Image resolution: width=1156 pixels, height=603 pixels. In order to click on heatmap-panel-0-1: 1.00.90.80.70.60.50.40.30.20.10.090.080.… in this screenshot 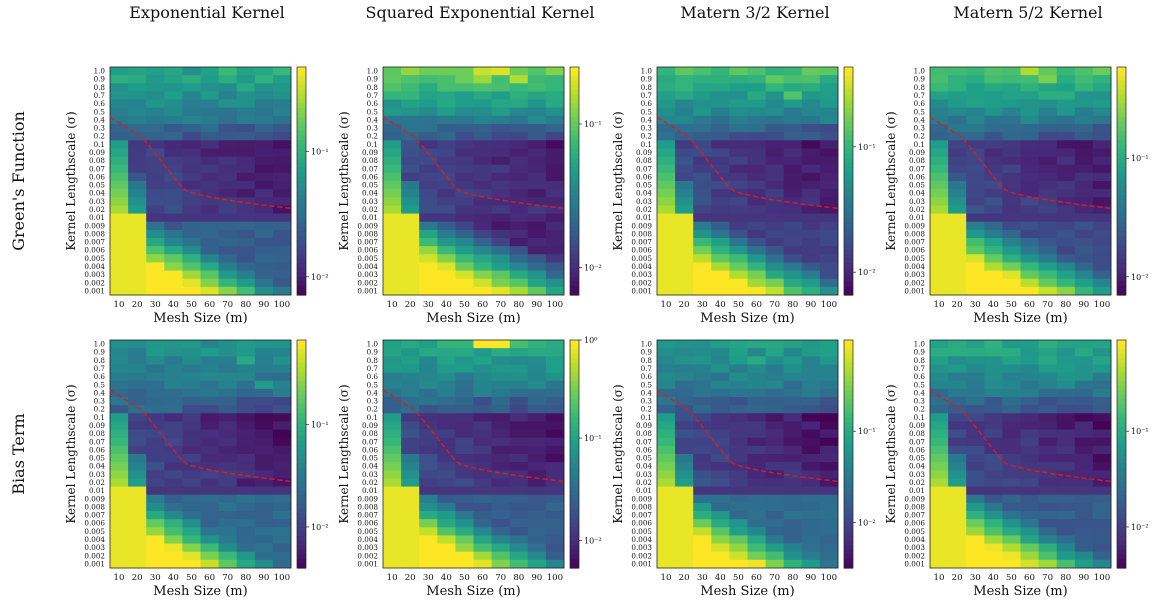, I will do `click(469, 196)`.